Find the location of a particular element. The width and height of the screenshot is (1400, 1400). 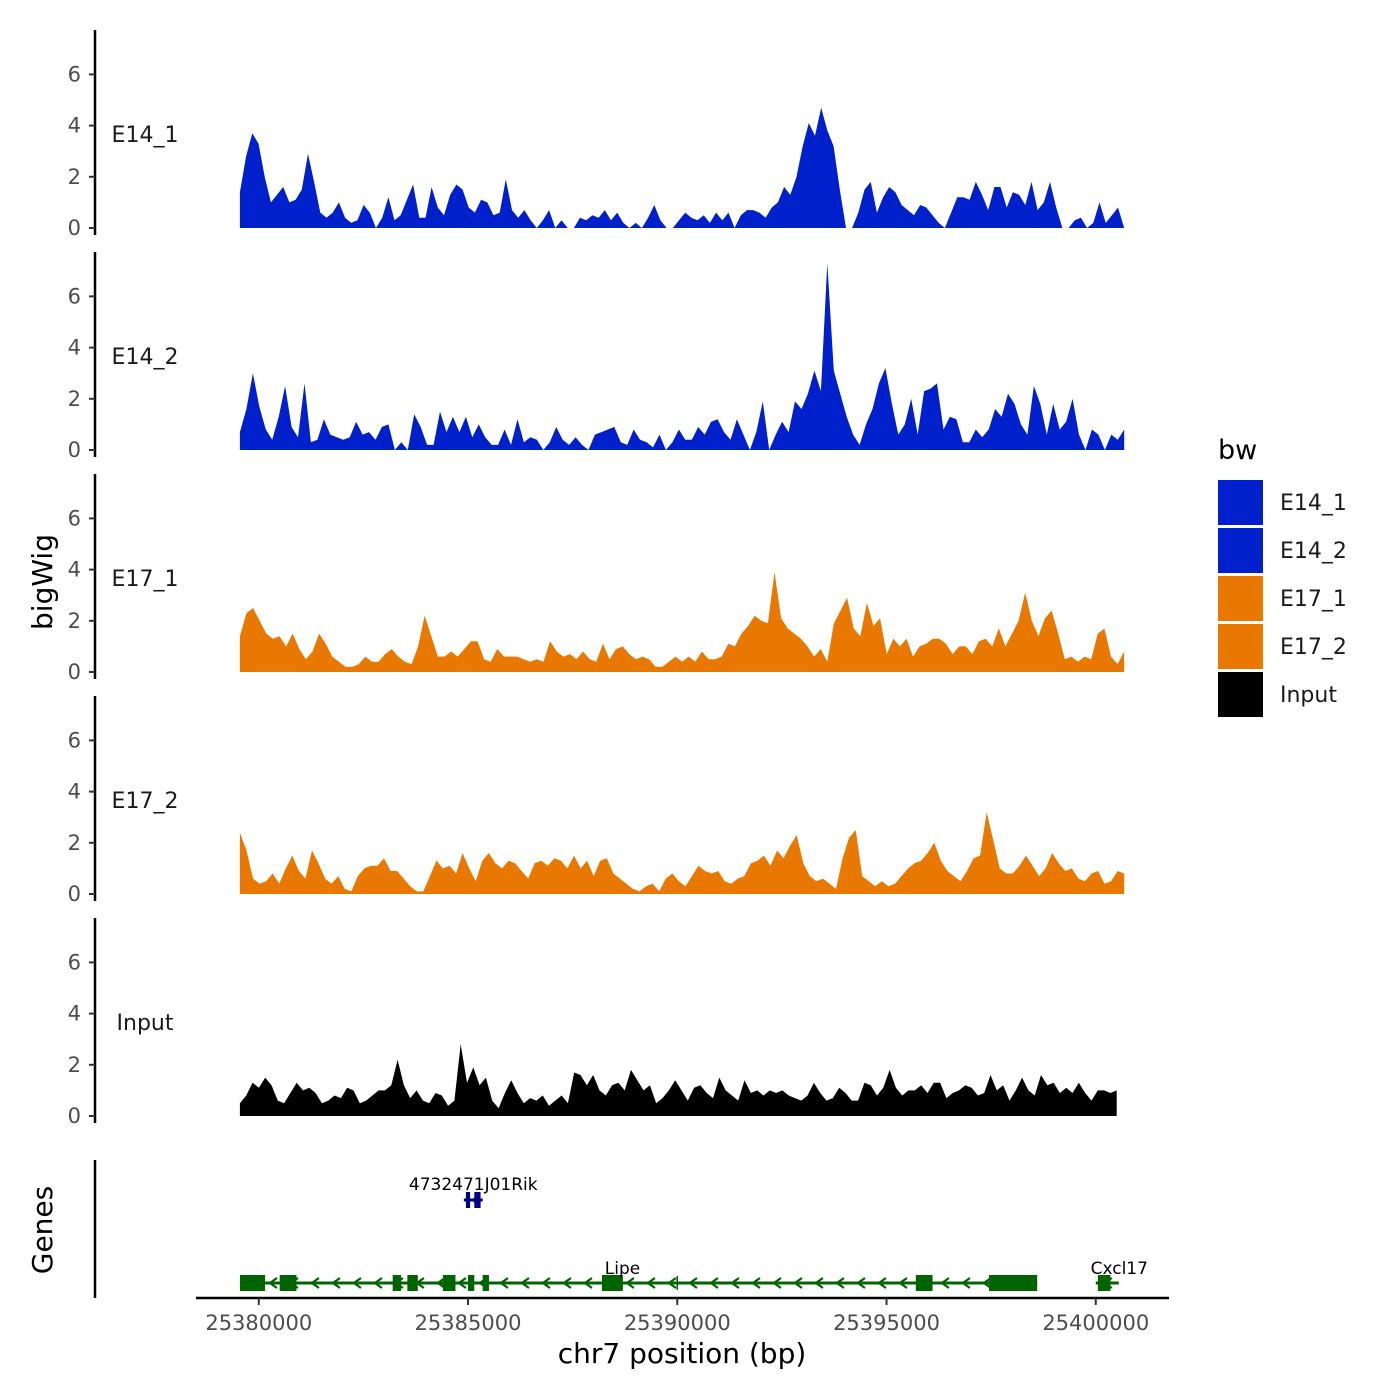

gene-label: 4732471J01Rik is located at coordinates (473, 1185).